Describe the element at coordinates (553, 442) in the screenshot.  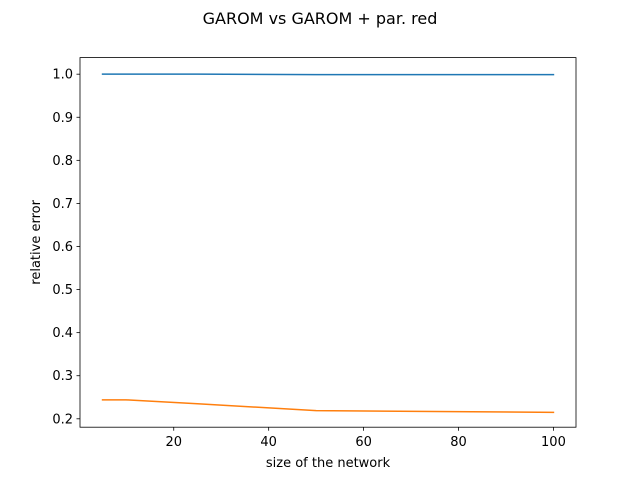
I see `x-tick-label: 100` at that location.